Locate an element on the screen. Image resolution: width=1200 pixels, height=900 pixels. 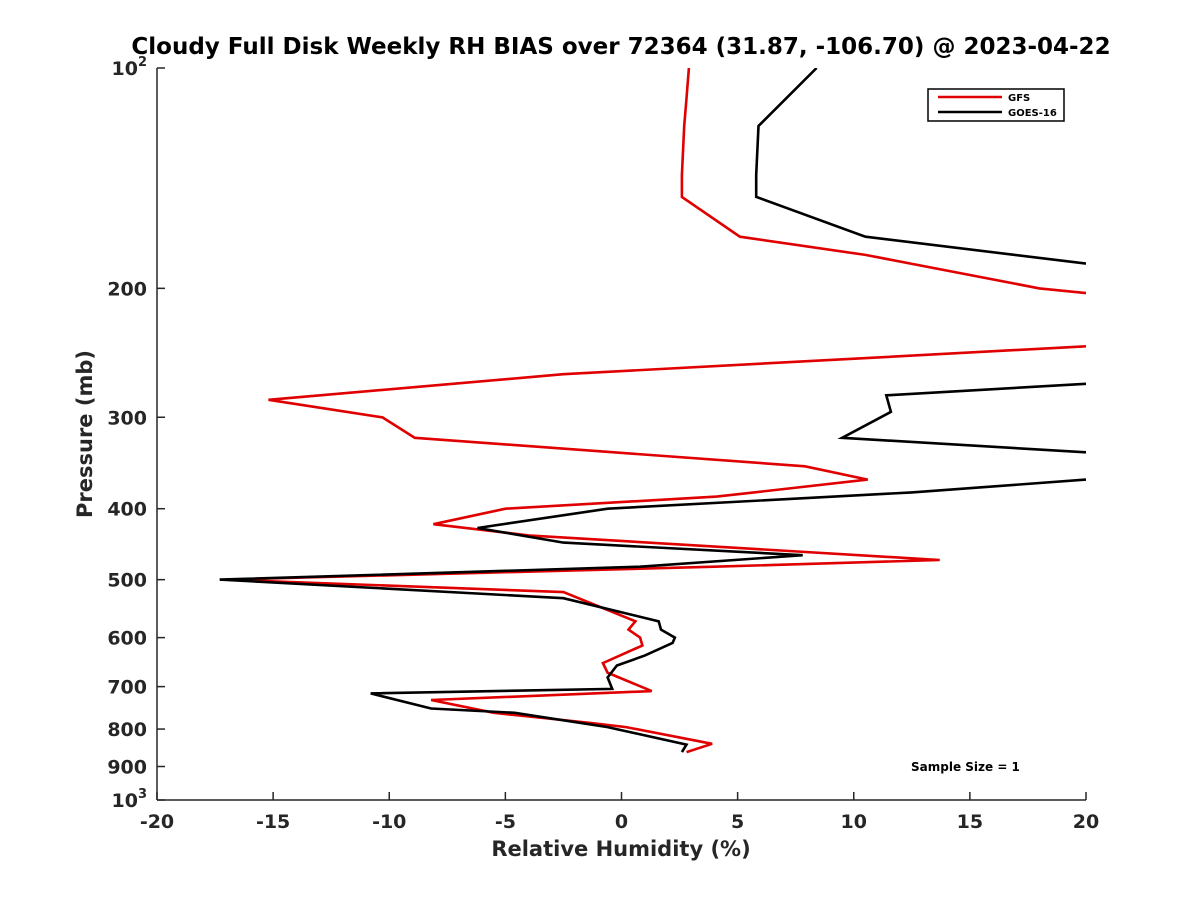
y-tick-label: 600 is located at coordinates (127, 639).